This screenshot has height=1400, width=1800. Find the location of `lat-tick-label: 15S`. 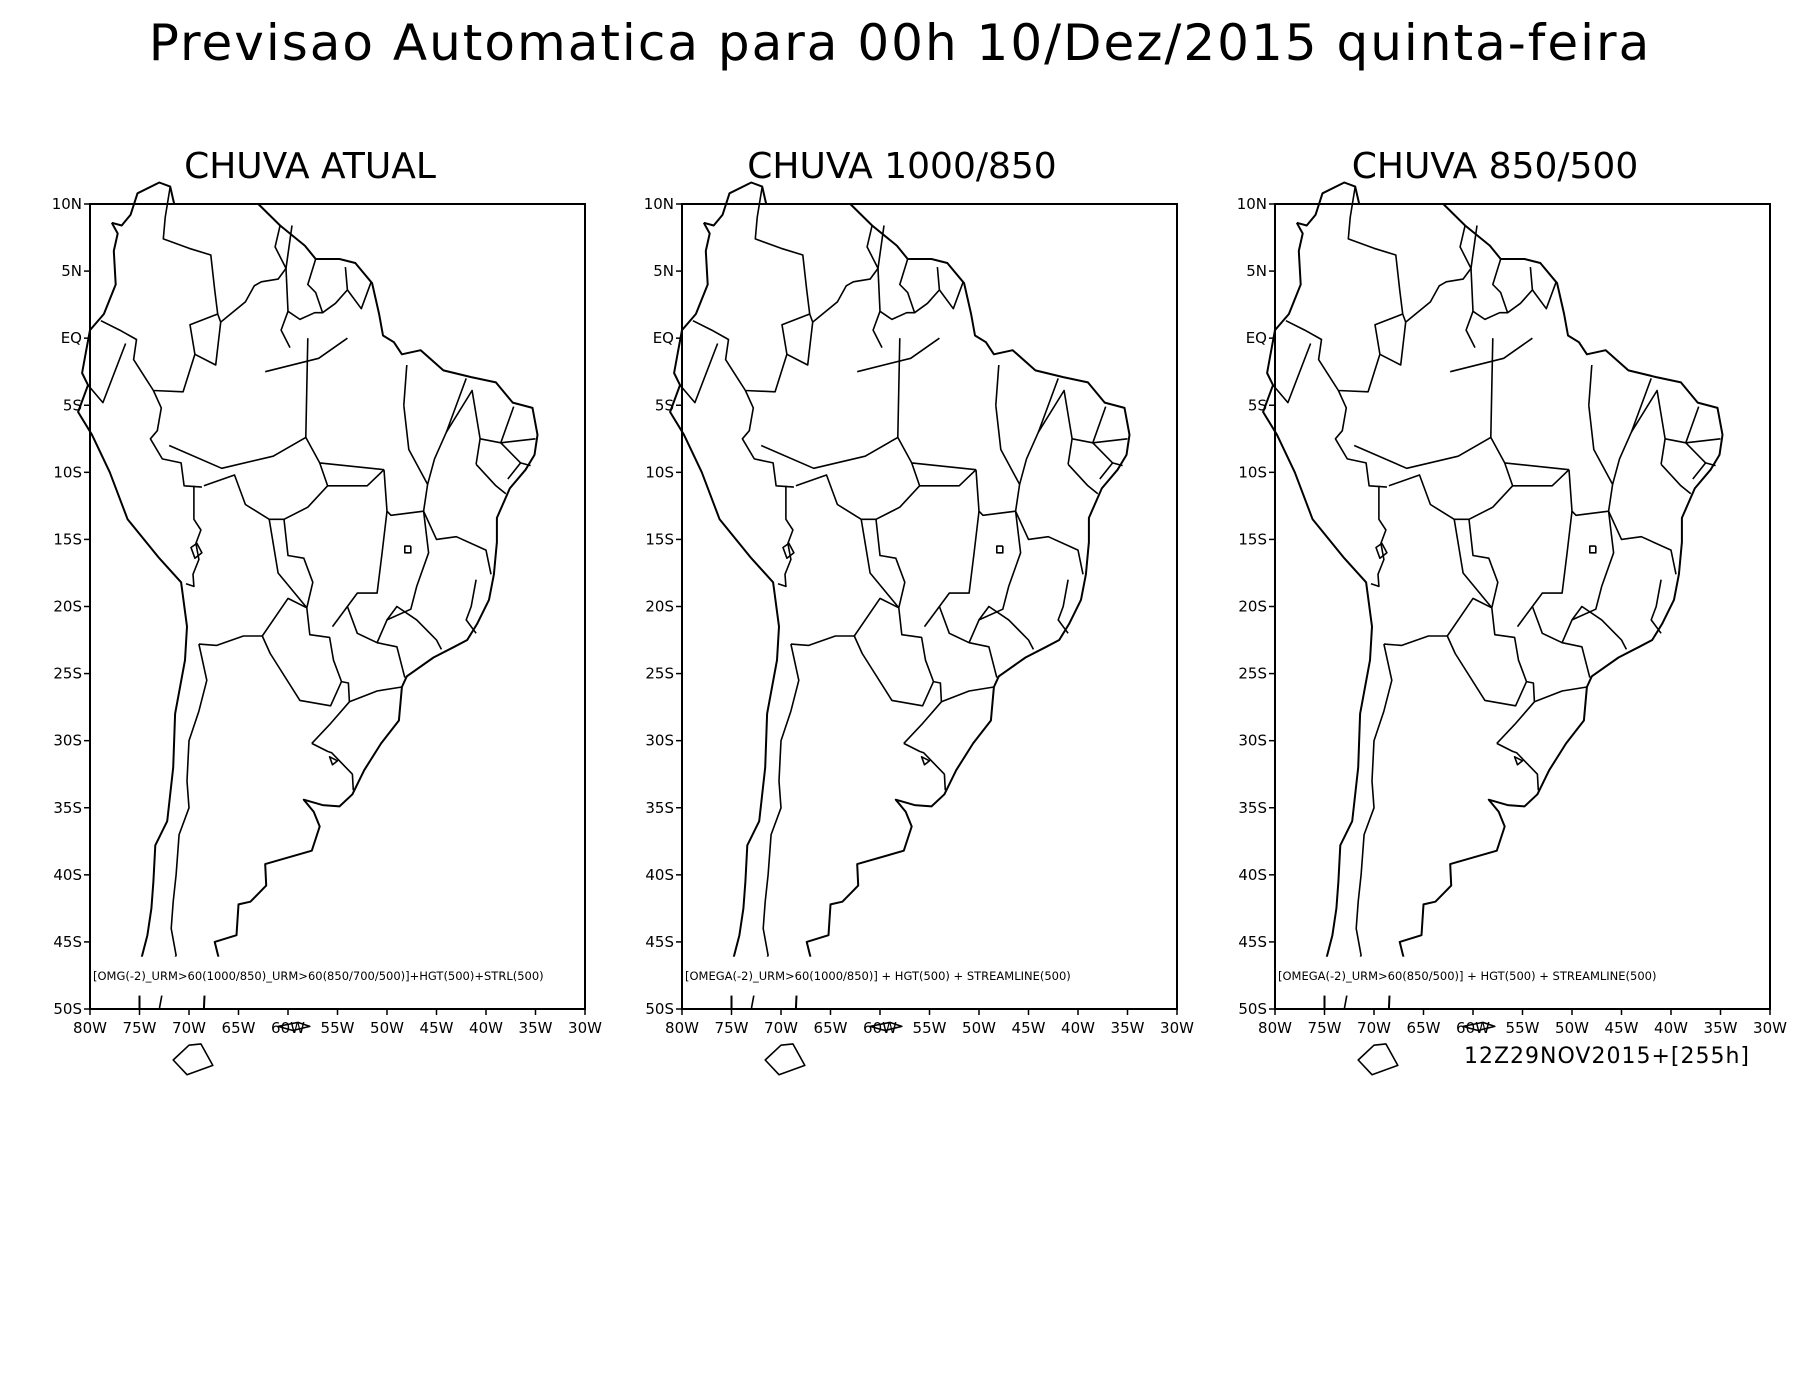

lat-tick-label: 15S is located at coordinates (67, 539).